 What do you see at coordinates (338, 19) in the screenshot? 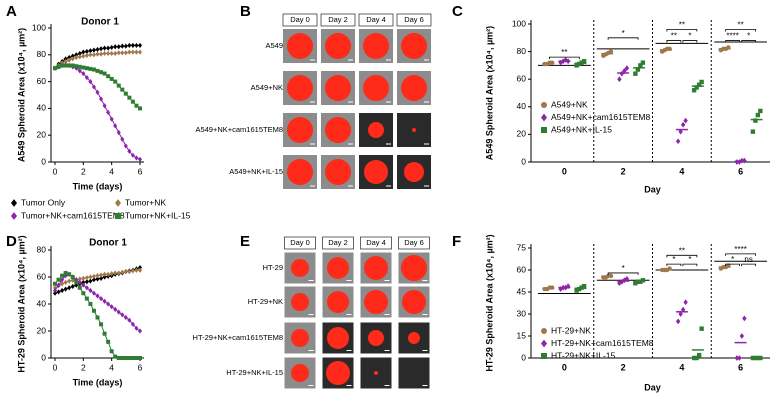
I see `column-header: Day 2` at bounding box center [338, 19].